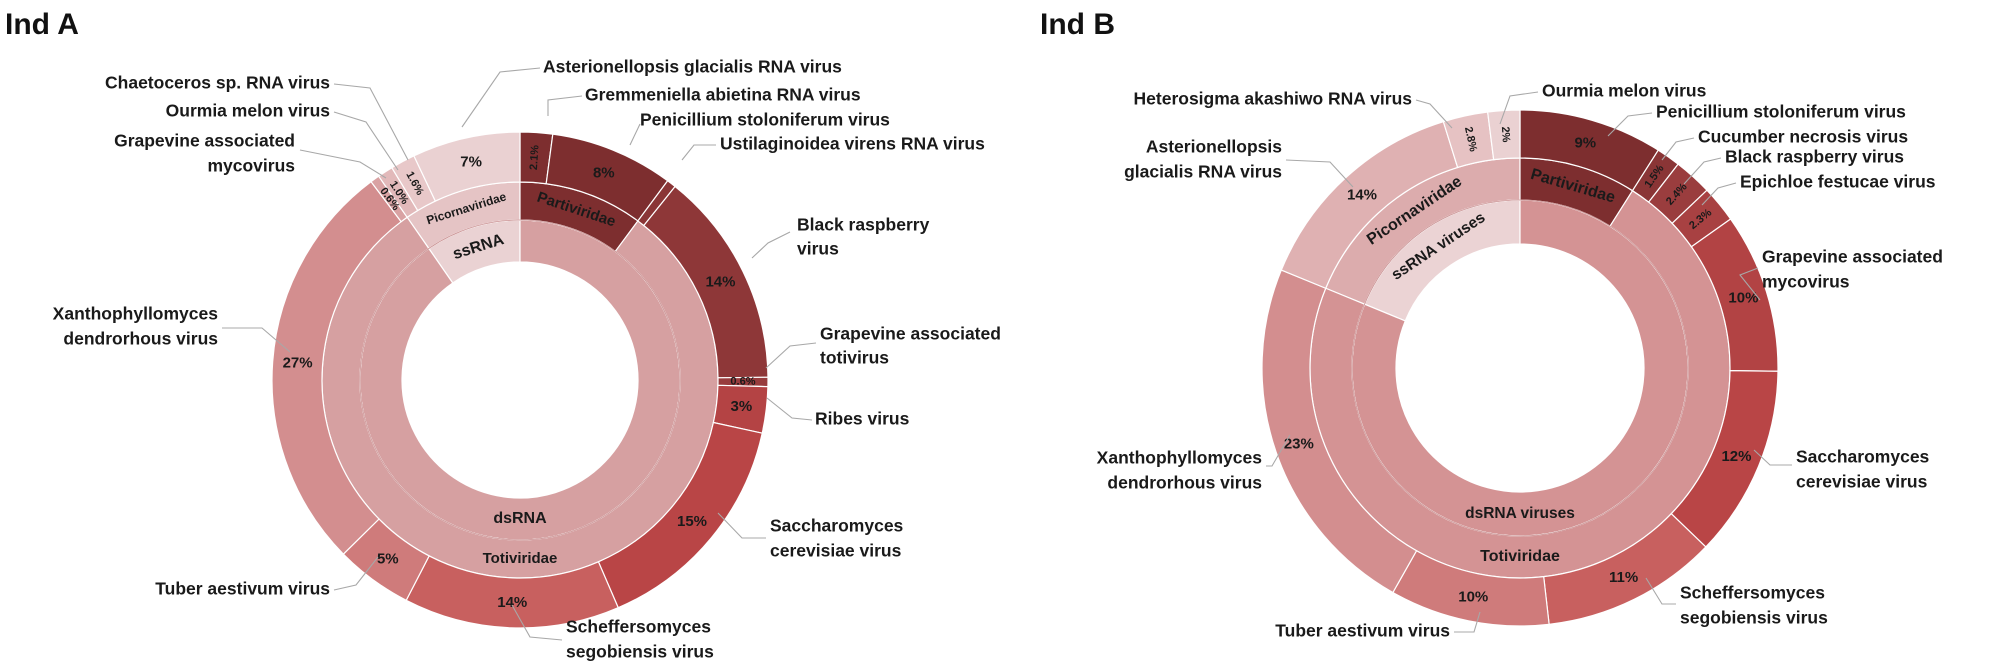  What do you see at coordinates (852, 144) in the screenshot?
I see `species-label-ustilaginoidea-virens-rna-virus: Ustilaginoidea virens RNA virus` at bounding box center [852, 144].